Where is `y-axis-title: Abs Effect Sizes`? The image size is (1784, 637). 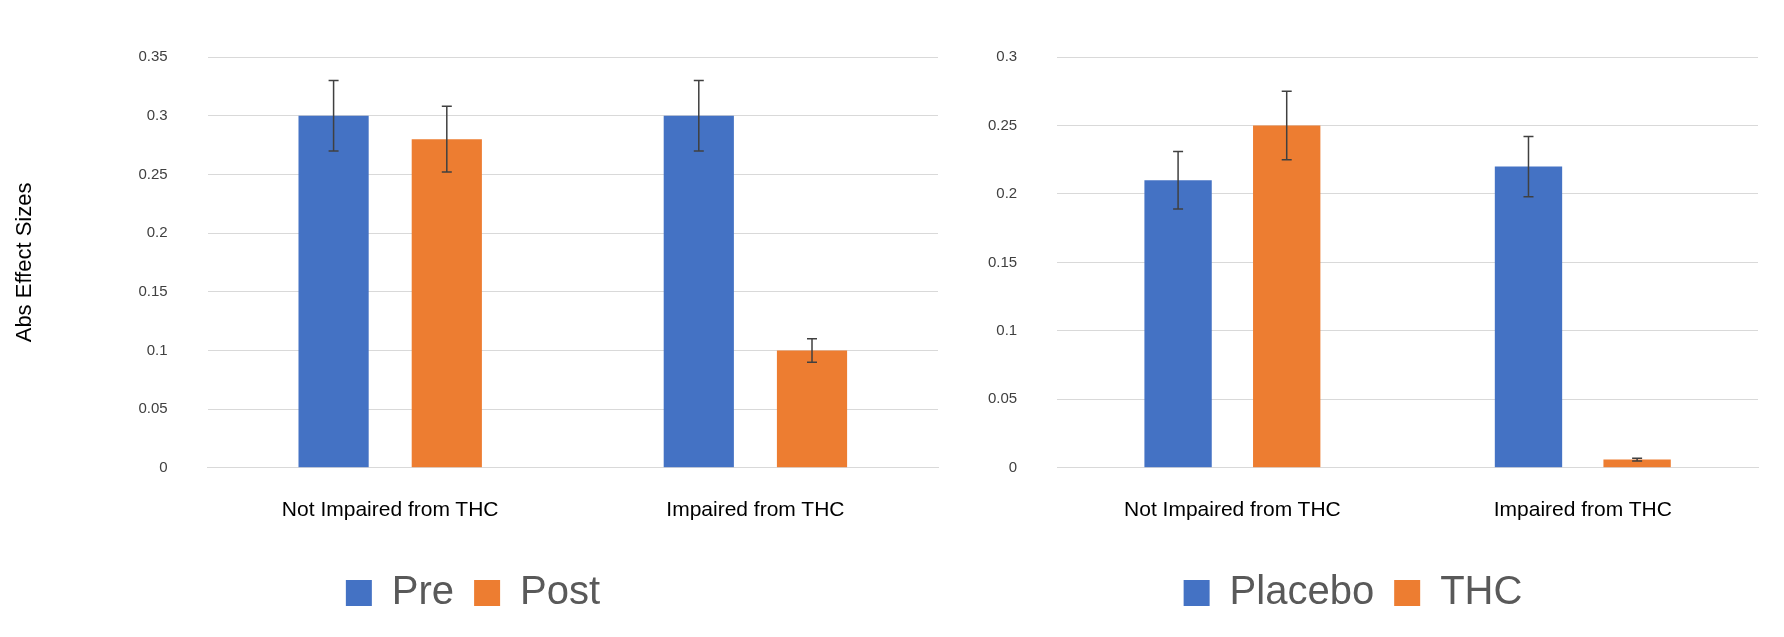
y-axis-title: Abs Effect Sizes is located at coordinates (24, 262).